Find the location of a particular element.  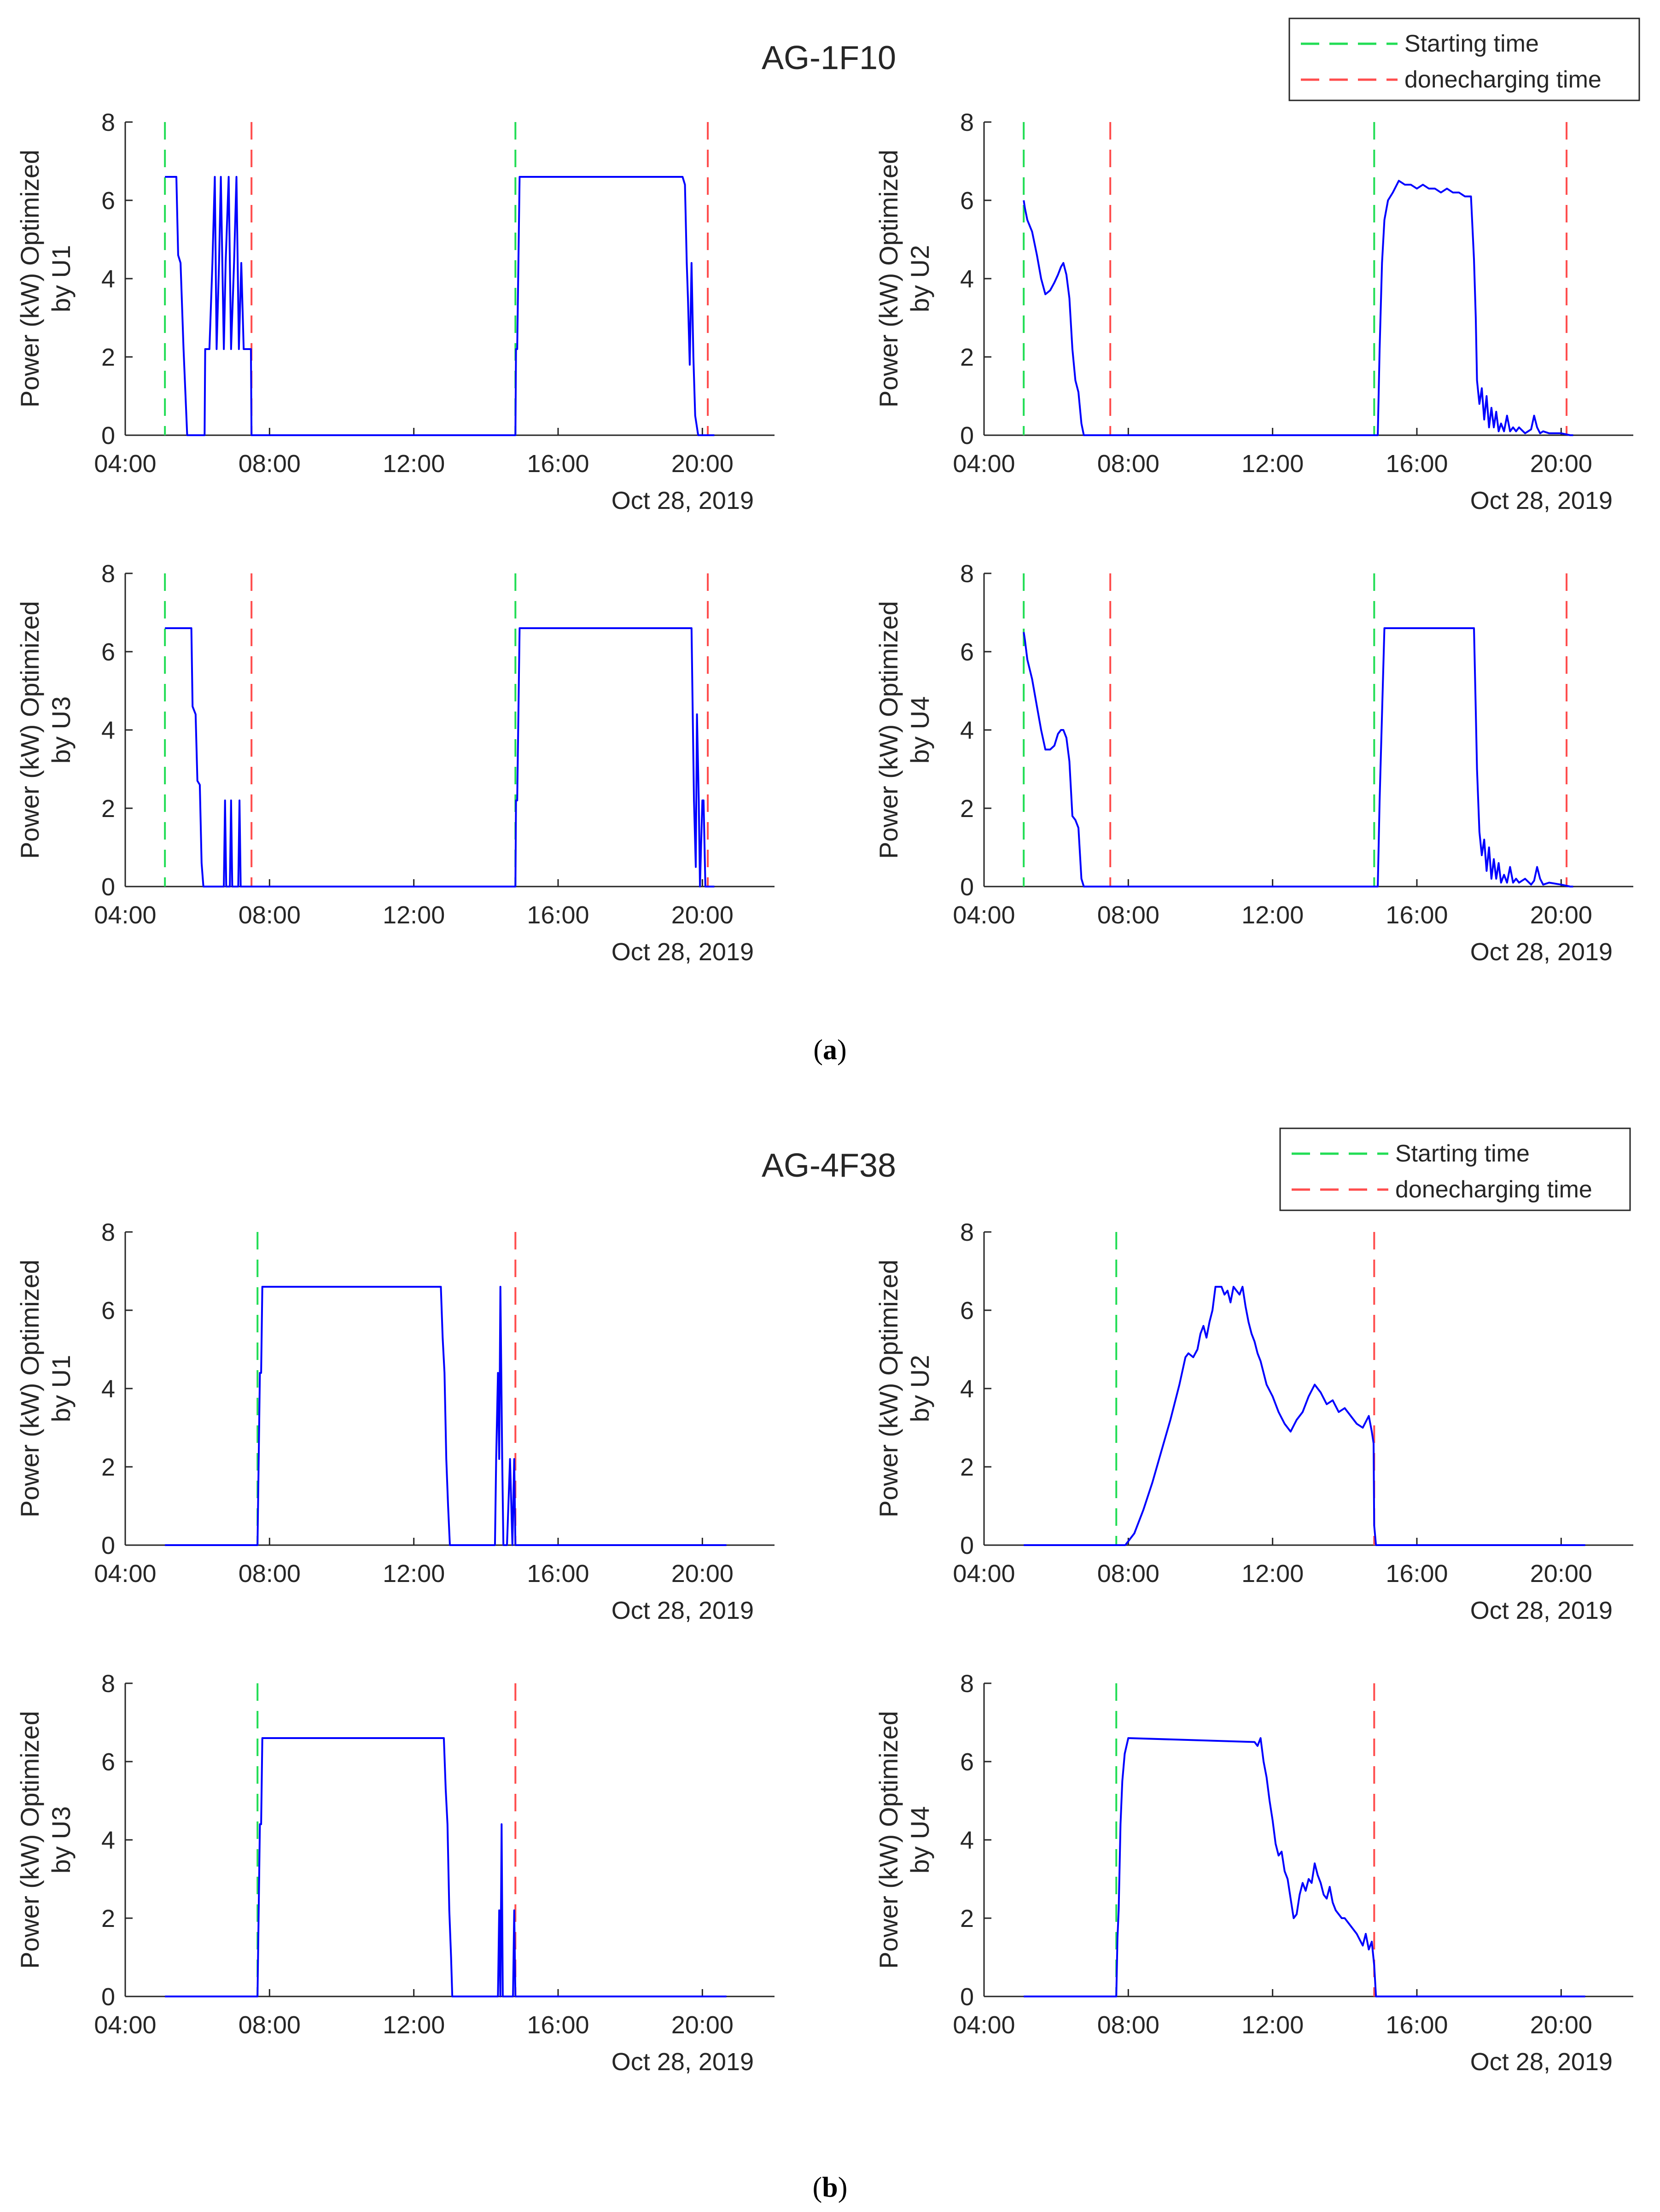

legend-b: Starting time donecharging time is located at coordinates (1455, 1169).